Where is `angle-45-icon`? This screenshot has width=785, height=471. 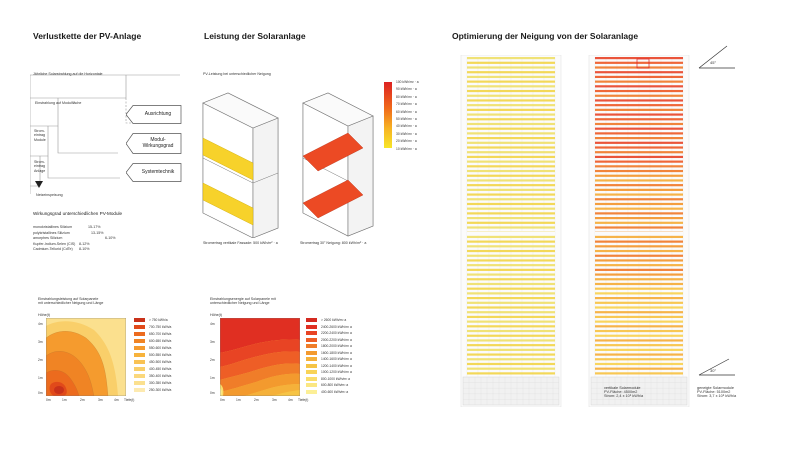
angle-45-icon is located at coordinates (716, 57).